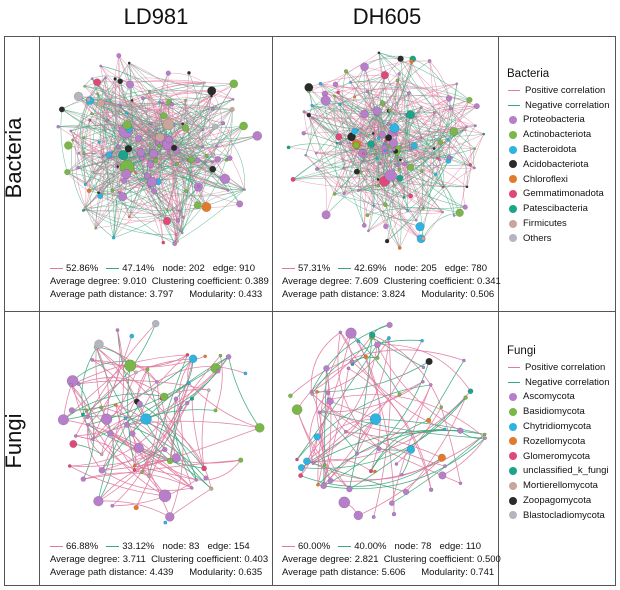 This screenshot has height=590, width=620. I want to click on average-path-distance: Average path distance: 4.439, so click(112, 573).